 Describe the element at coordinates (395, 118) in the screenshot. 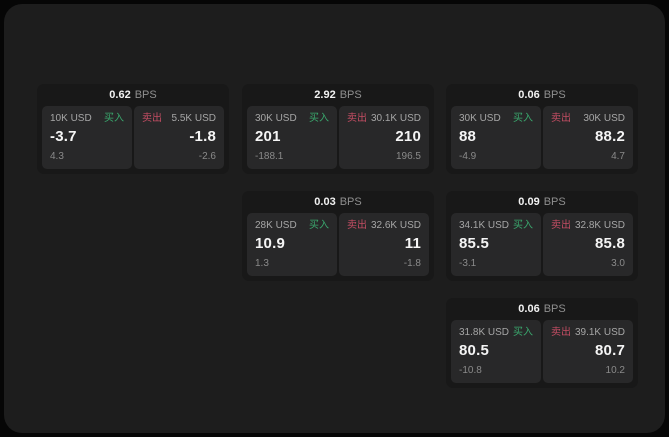

I see `sell-size-label: 30.1K USD` at that location.